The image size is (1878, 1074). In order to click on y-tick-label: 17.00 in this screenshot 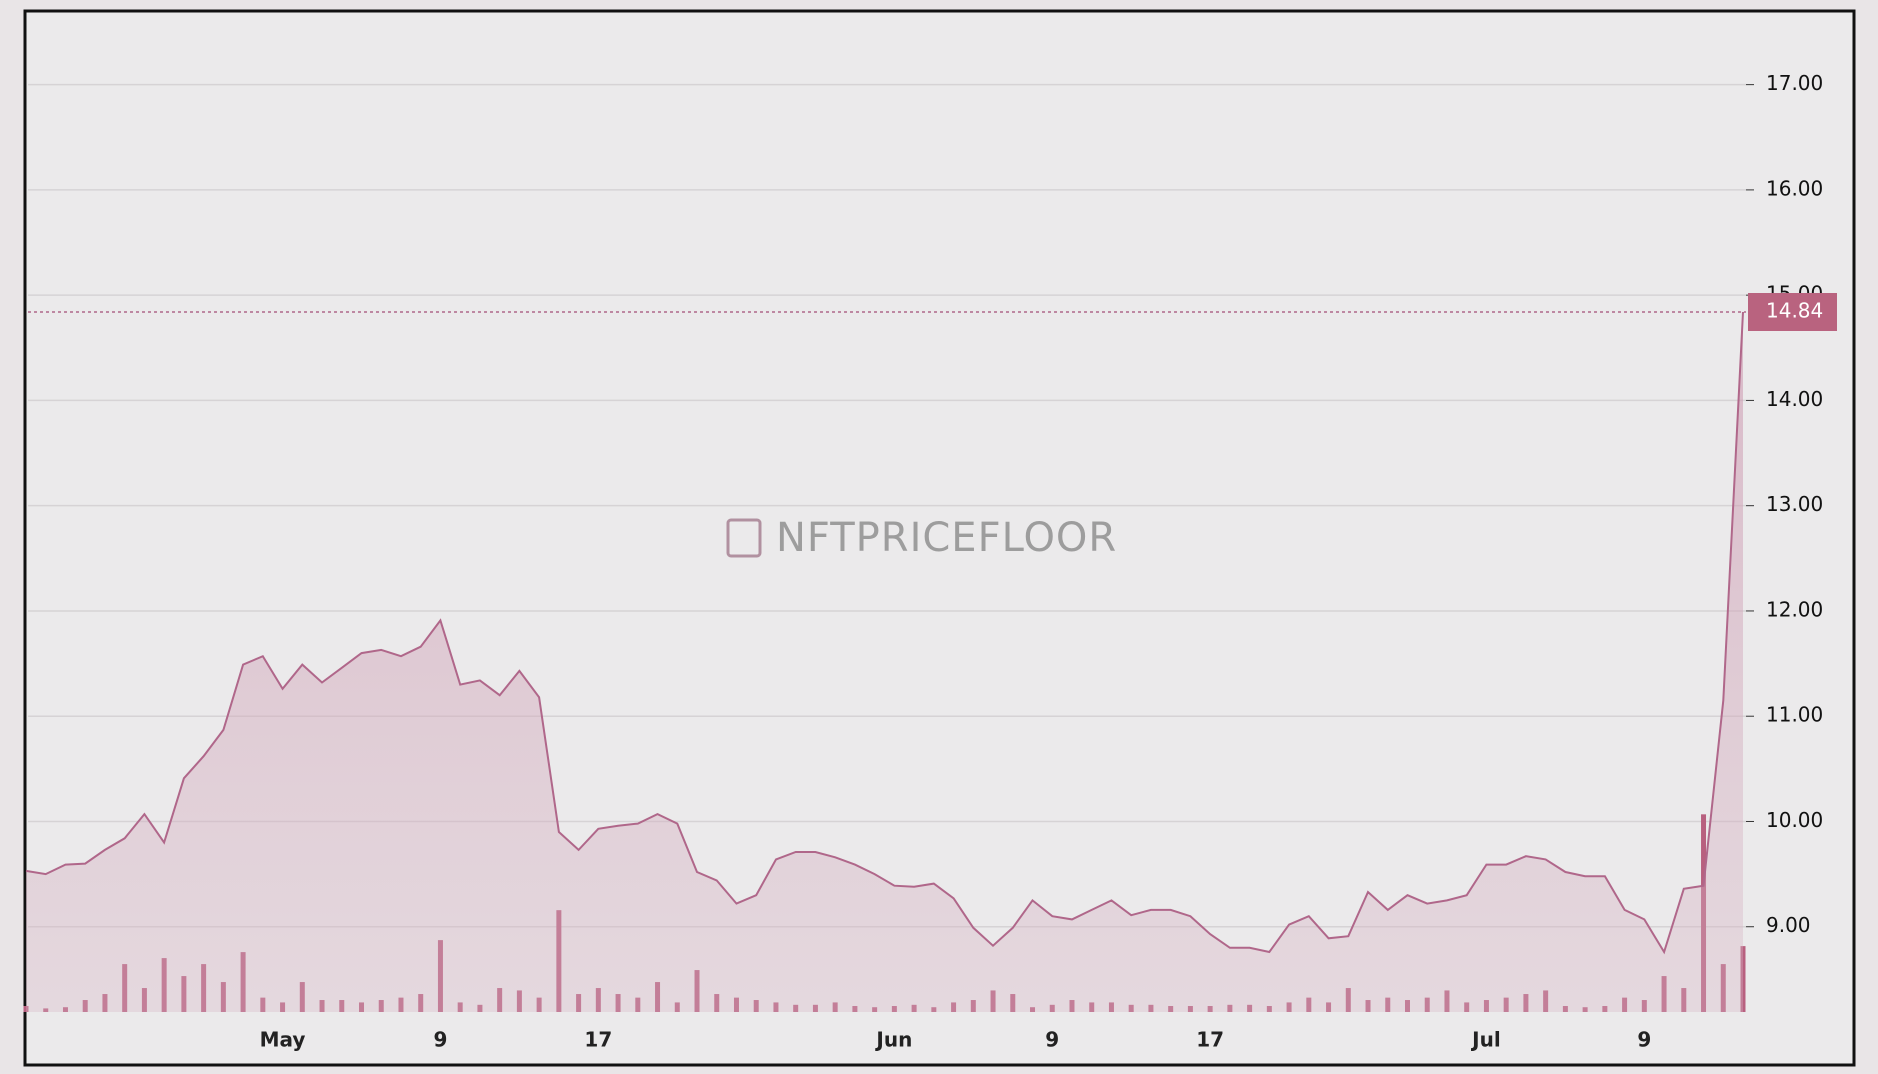, I will do `click(1794, 83)`.